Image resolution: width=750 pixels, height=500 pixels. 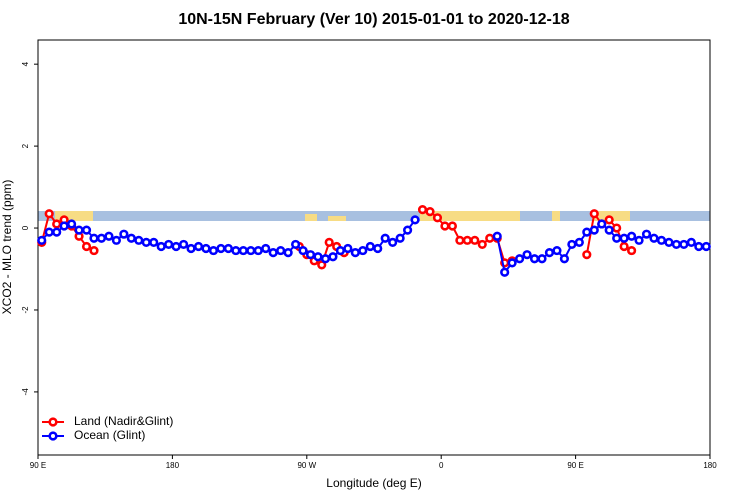 What do you see at coordinates (306, 465) in the screenshot?
I see `x-tick-label: 90 W` at bounding box center [306, 465].